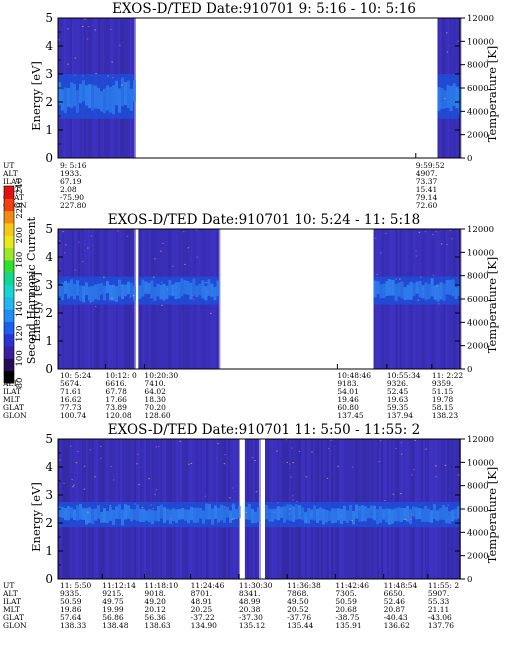  Describe the element at coordinates (20, 186) in the screenshot. I see `colorbar-tick-label: 240` at that location.